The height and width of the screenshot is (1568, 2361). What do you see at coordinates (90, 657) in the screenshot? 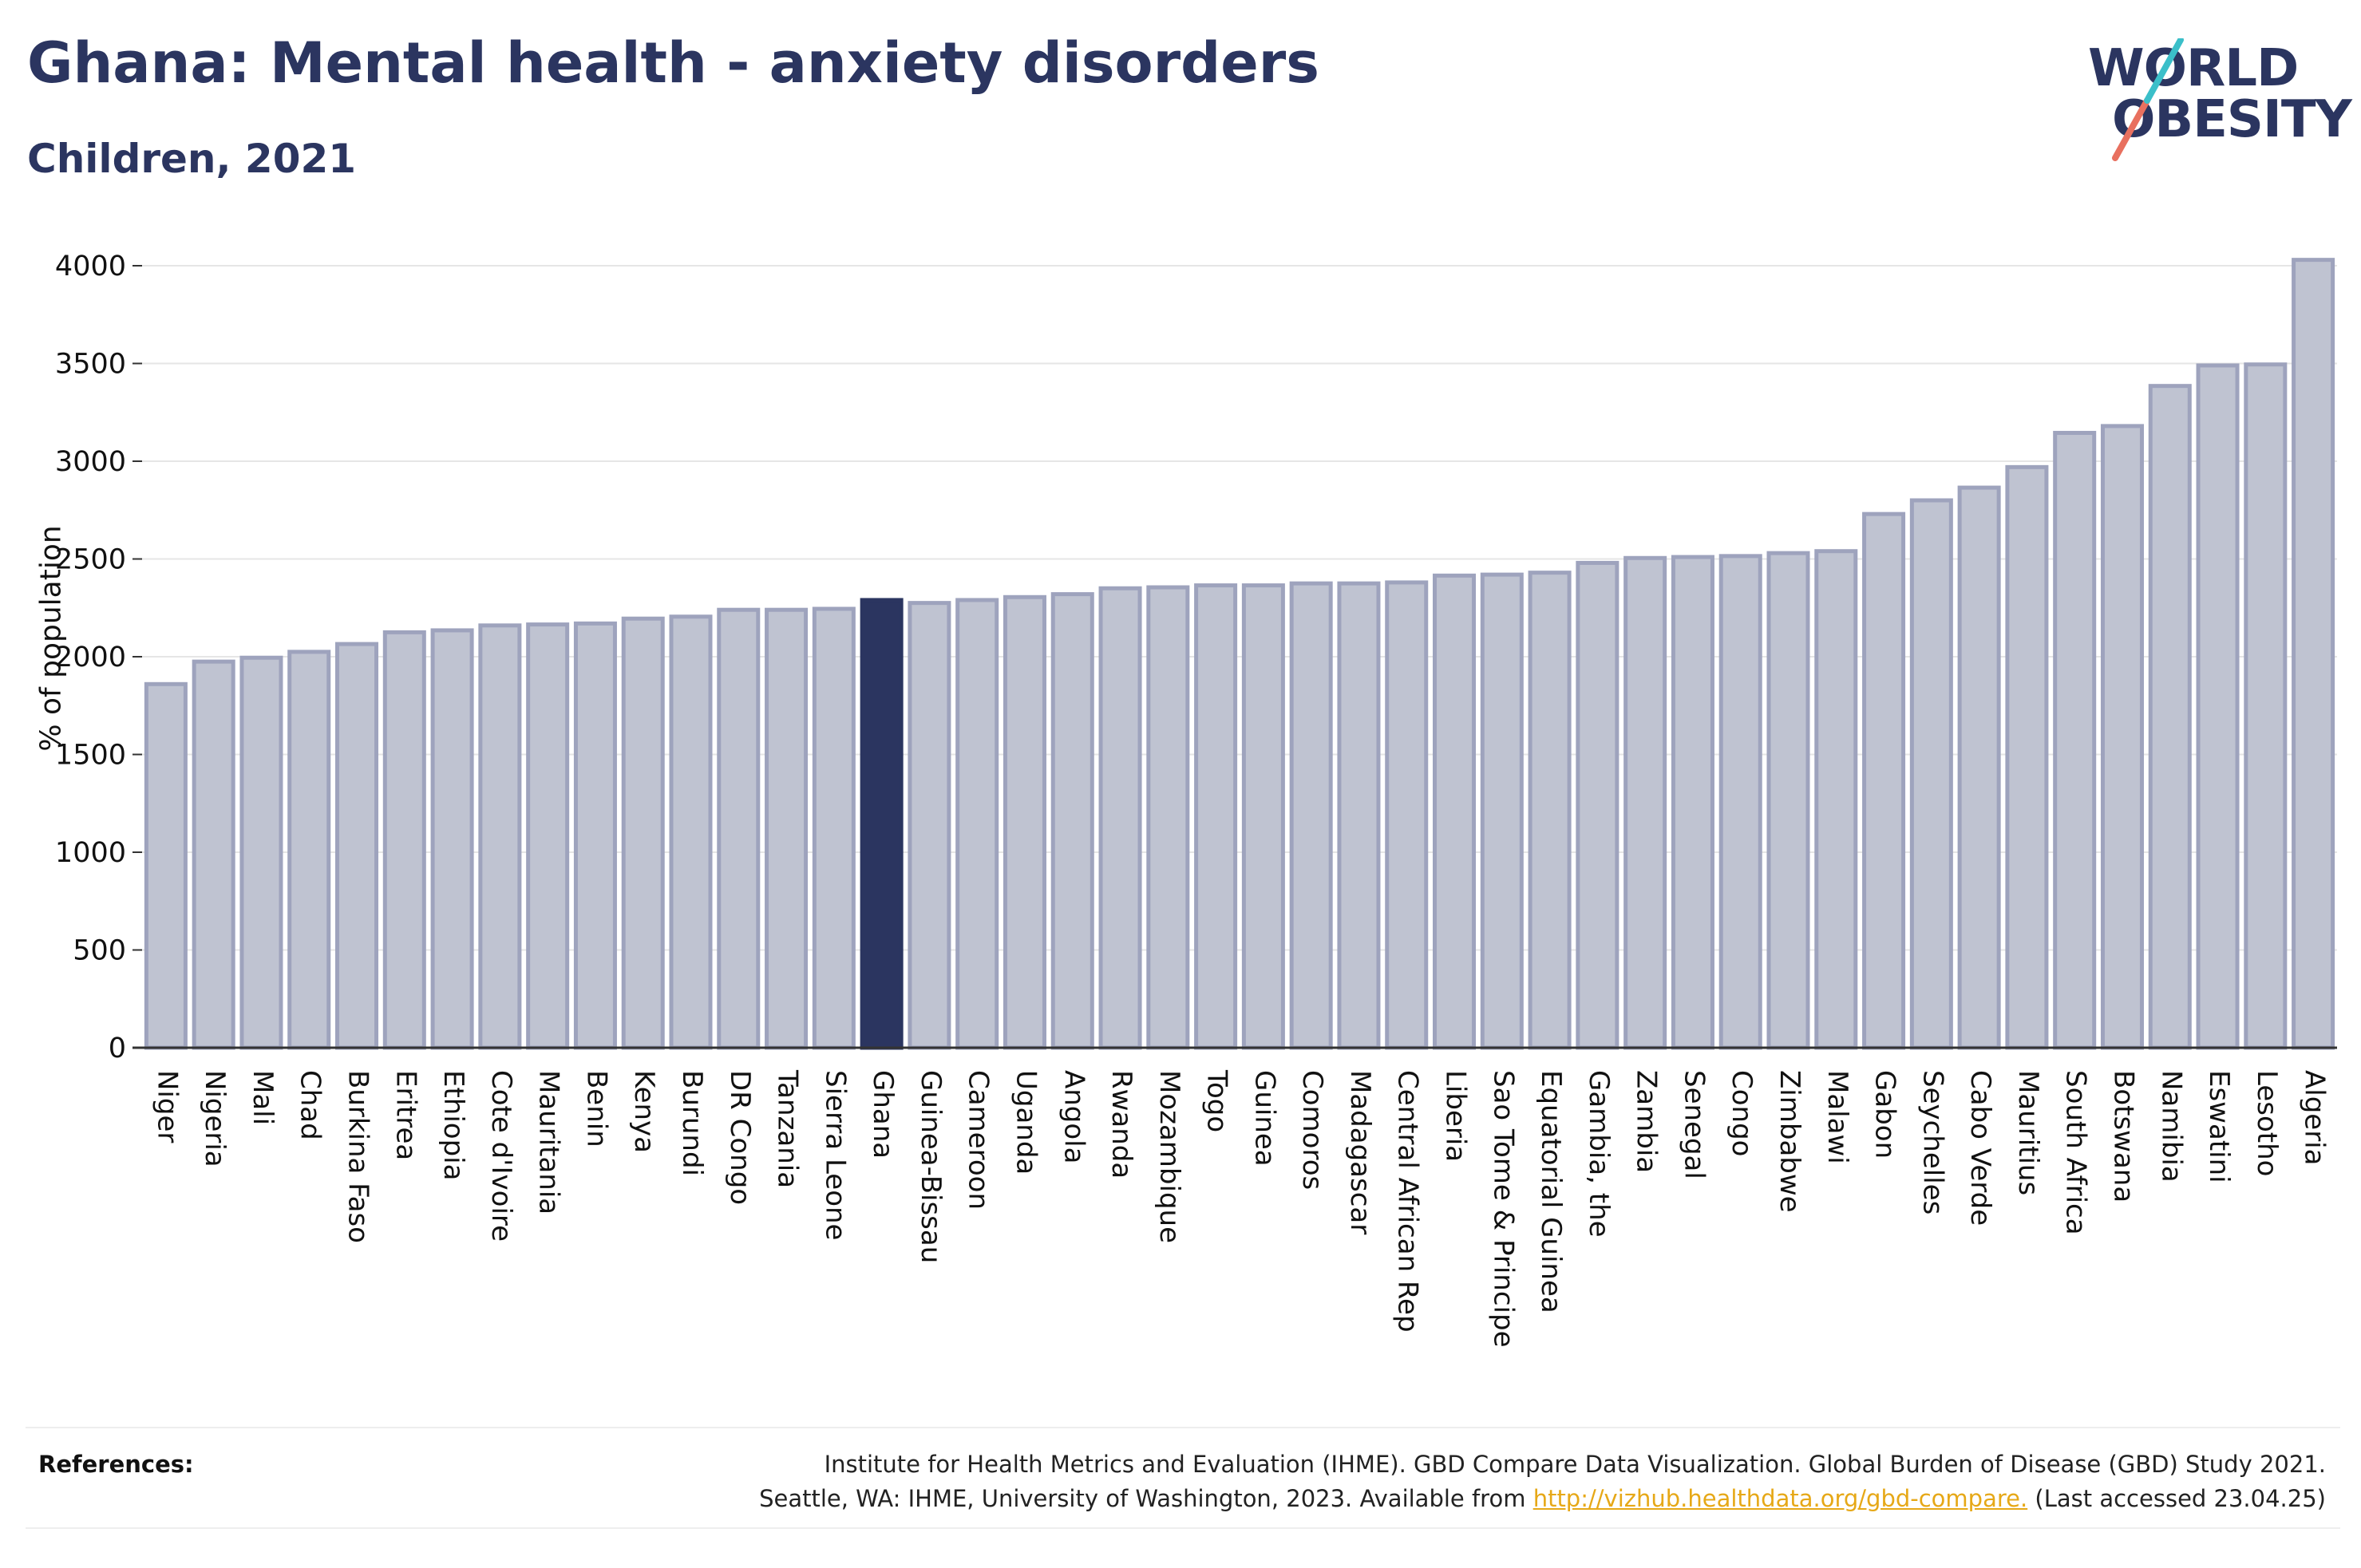
I see `y-tick-label: 2000` at bounding box center [90, 657].